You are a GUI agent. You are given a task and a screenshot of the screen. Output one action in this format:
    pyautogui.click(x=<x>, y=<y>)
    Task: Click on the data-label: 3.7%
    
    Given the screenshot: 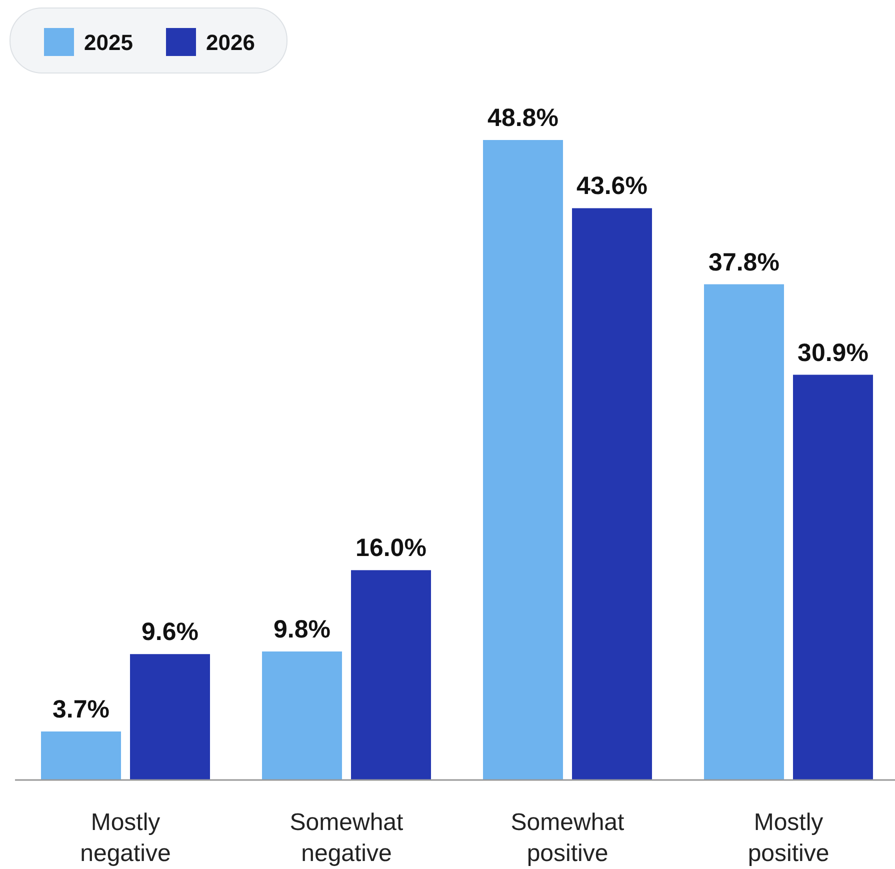 What is the action you would take?
    pyautogui.click(x=81, y=709)
    